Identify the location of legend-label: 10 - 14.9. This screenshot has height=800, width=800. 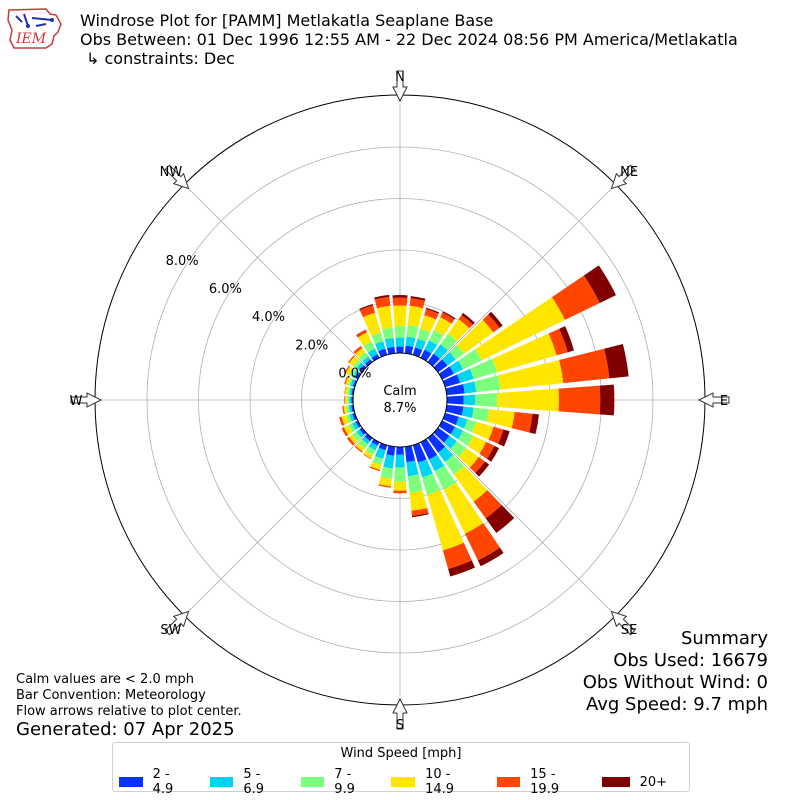
(440, 782).